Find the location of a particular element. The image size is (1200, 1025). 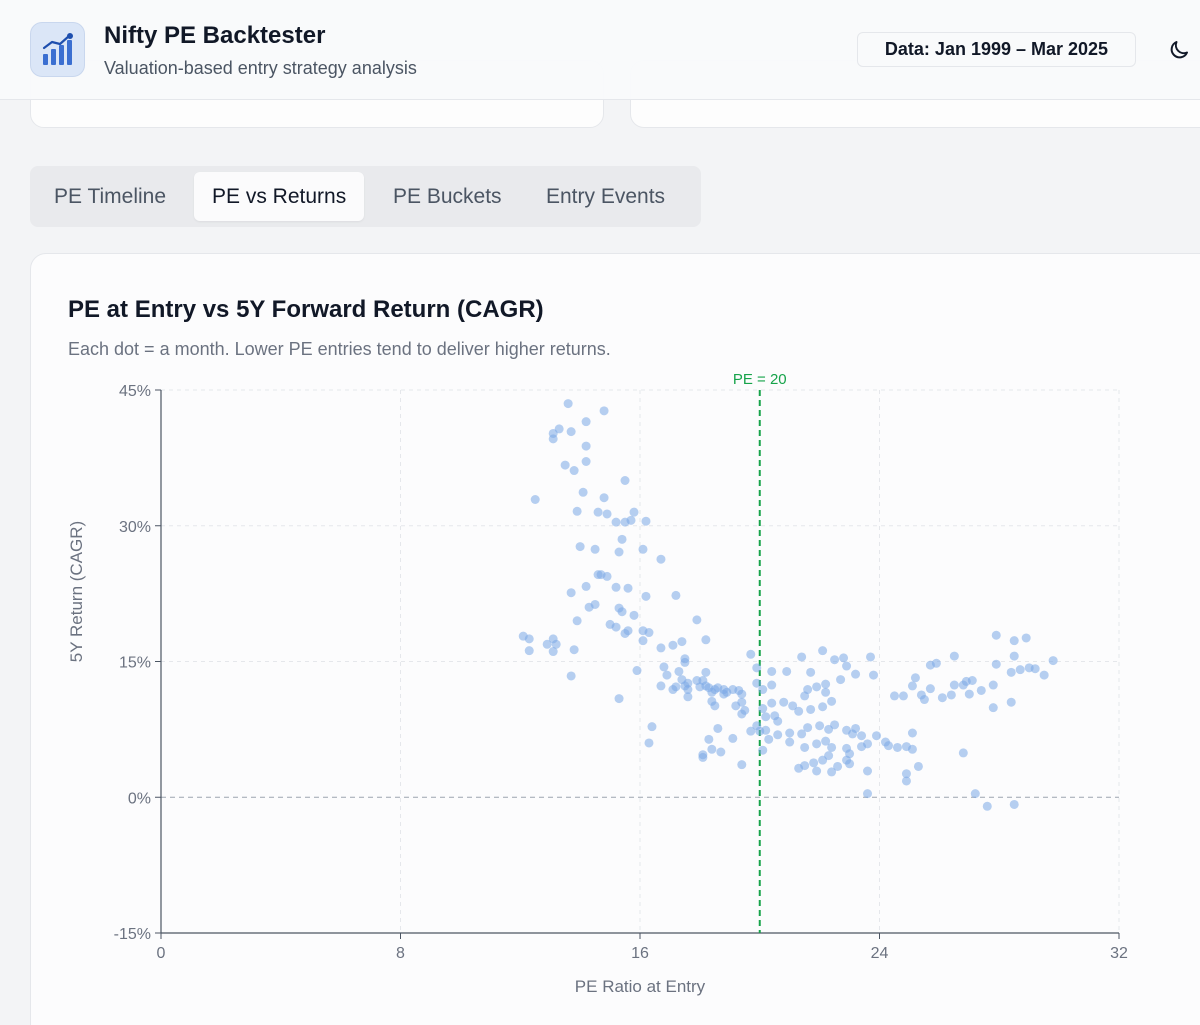

x-axis-title: PE Ratio at Entry is located at coordinates (640, 986).